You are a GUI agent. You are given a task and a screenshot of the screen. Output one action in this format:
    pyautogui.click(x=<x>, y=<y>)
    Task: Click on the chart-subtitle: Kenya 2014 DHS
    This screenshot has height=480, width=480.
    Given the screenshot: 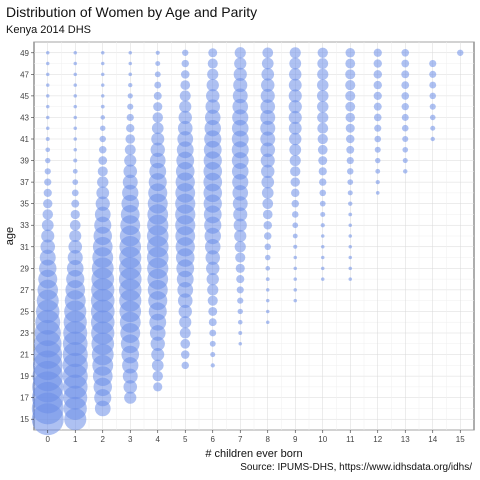 What is the action you would take?
    pyautogui.click(x=48, y=30)
    